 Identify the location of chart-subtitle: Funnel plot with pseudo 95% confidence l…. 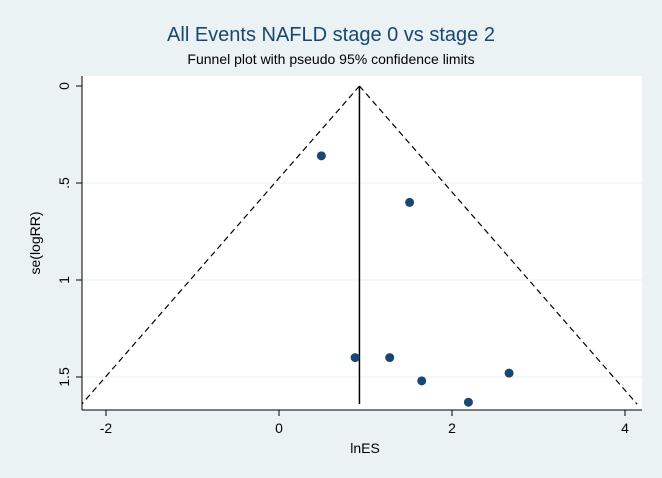
(331, 59).